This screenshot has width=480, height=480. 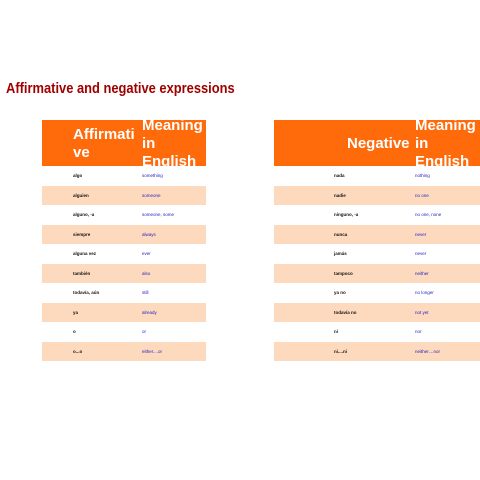 I want to click on expression-cell: nadie, so click(x=340, y=195).